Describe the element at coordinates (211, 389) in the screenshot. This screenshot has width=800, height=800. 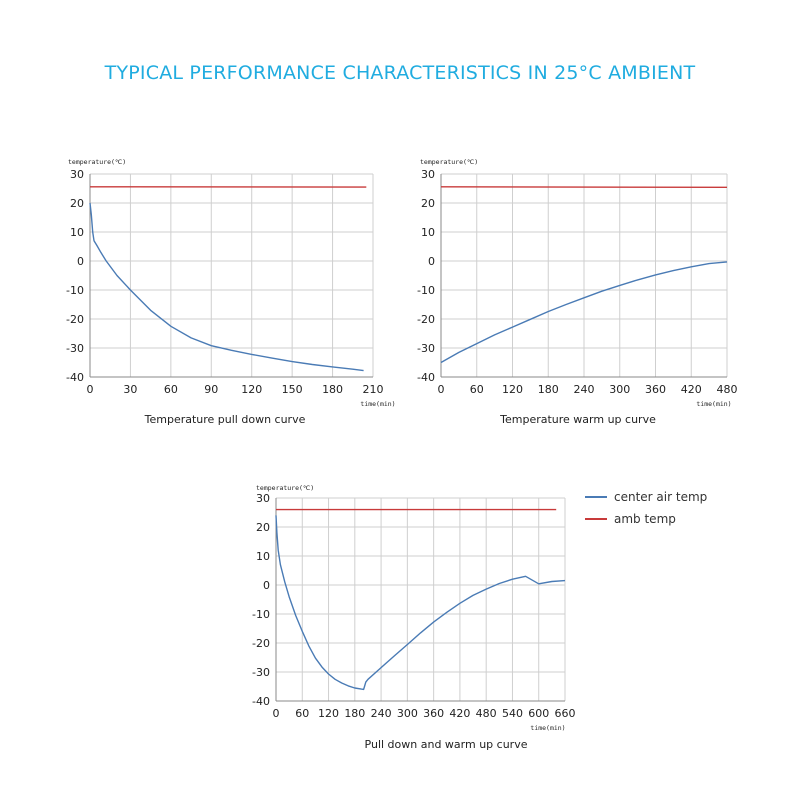
I see `x-tick-label: 90` at that location.